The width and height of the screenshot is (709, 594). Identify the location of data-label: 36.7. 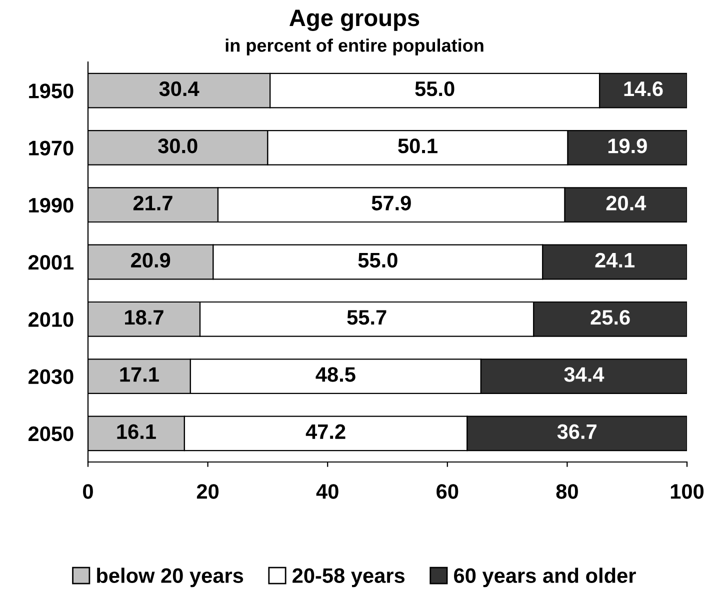
(576, 432).